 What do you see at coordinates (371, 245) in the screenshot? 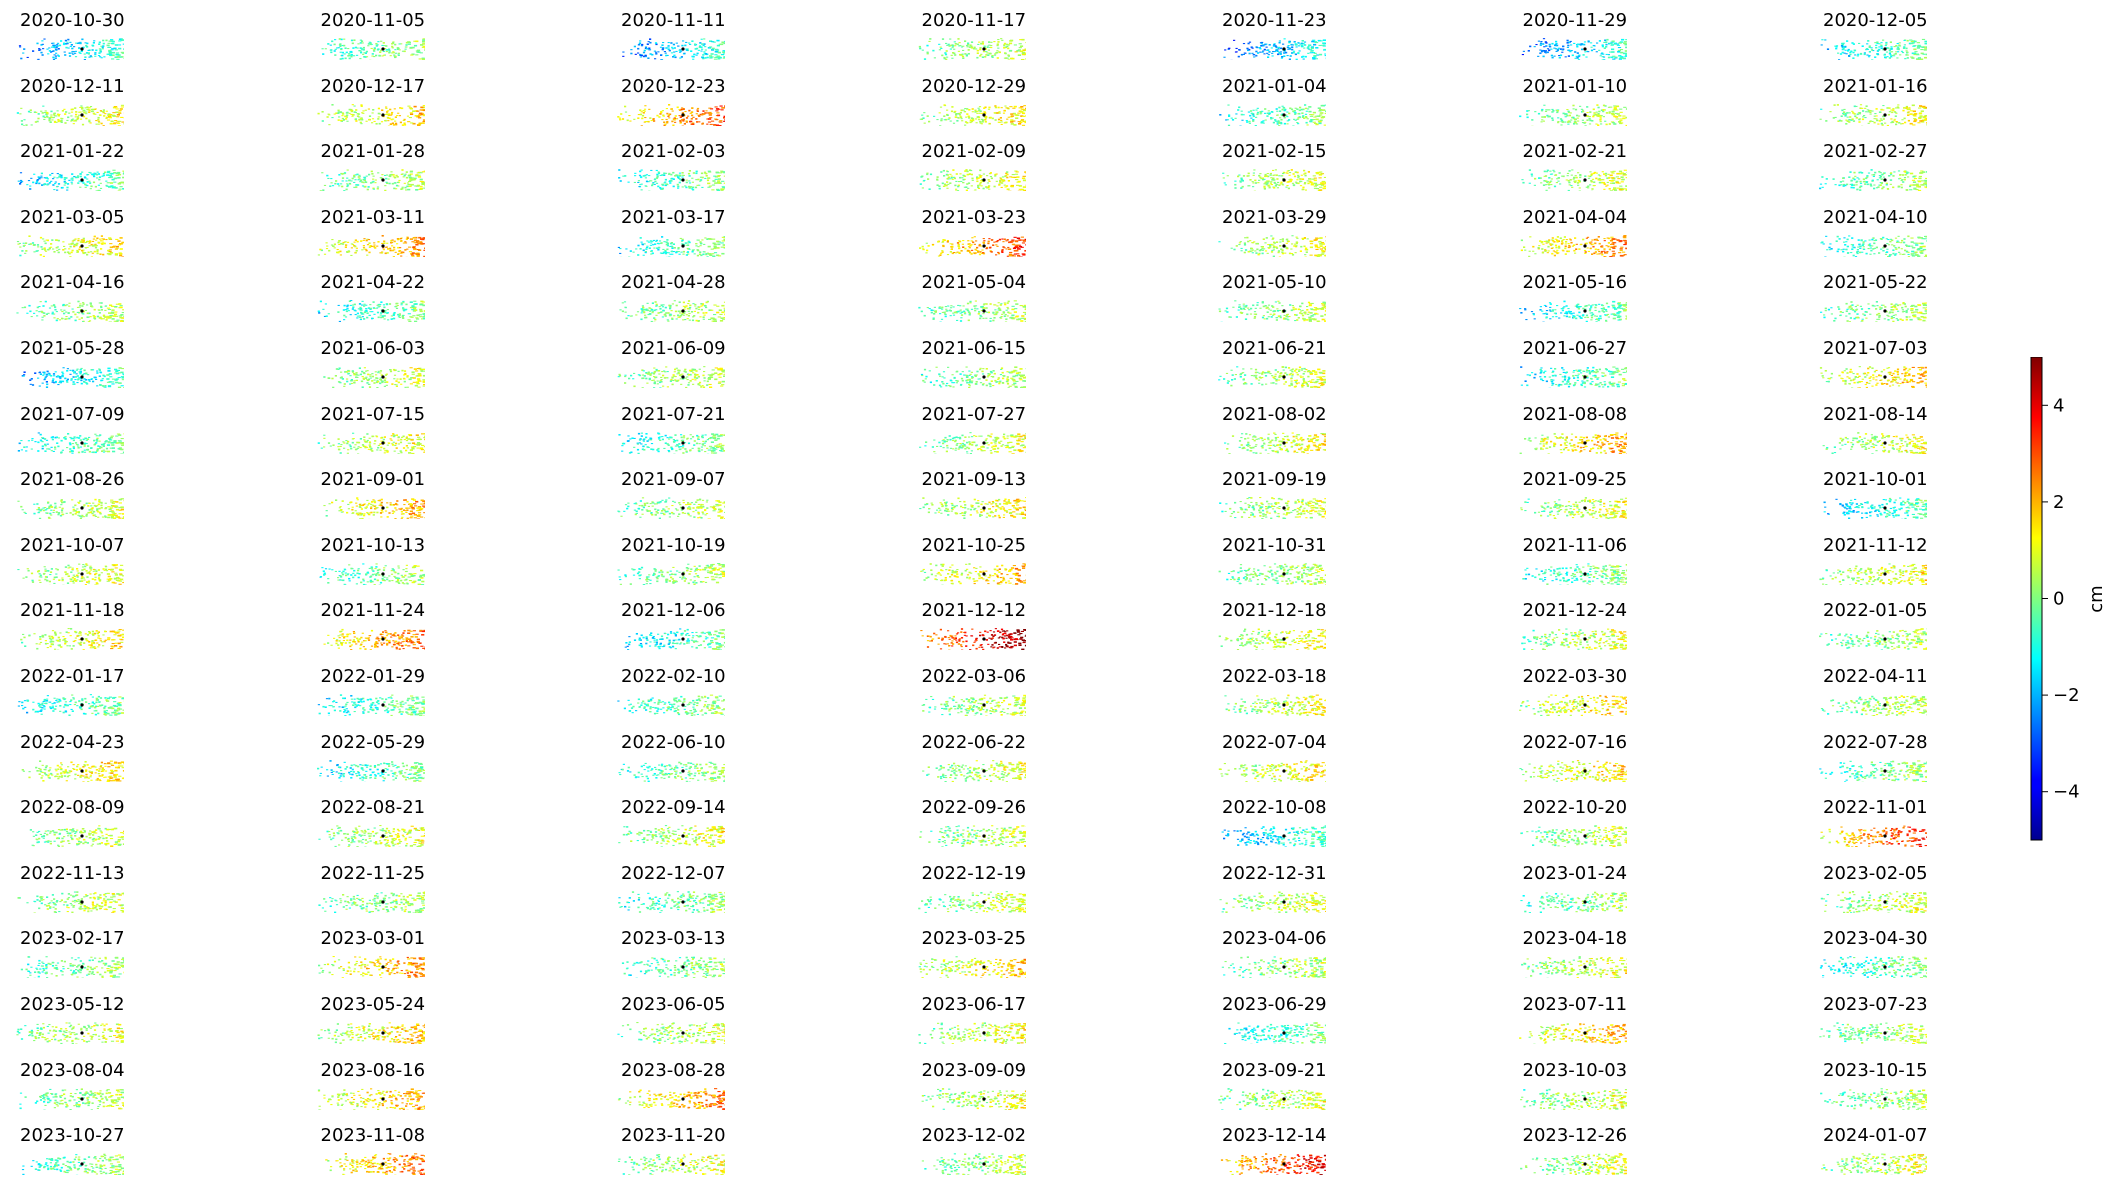
I see `deformation-map` at bounding box center [371, 245].